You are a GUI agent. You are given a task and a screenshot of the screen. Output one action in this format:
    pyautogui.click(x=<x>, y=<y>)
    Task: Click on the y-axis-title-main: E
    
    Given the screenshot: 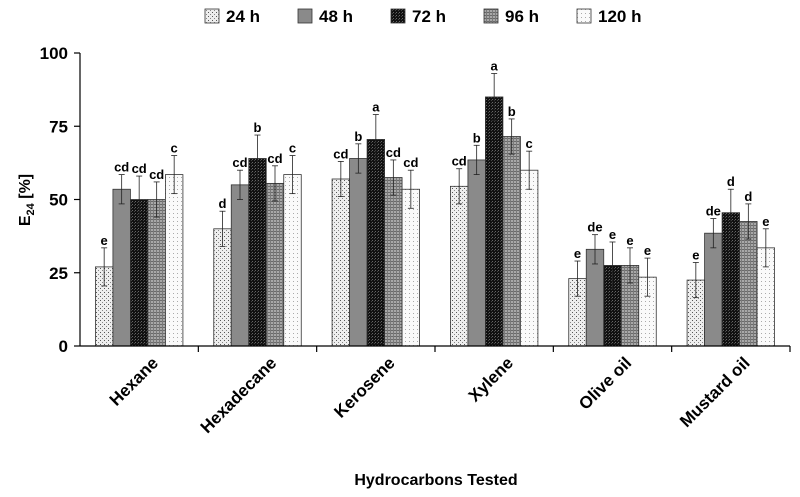 What is the action you would take?
    pyautogui.click(x=25, y=220)
    